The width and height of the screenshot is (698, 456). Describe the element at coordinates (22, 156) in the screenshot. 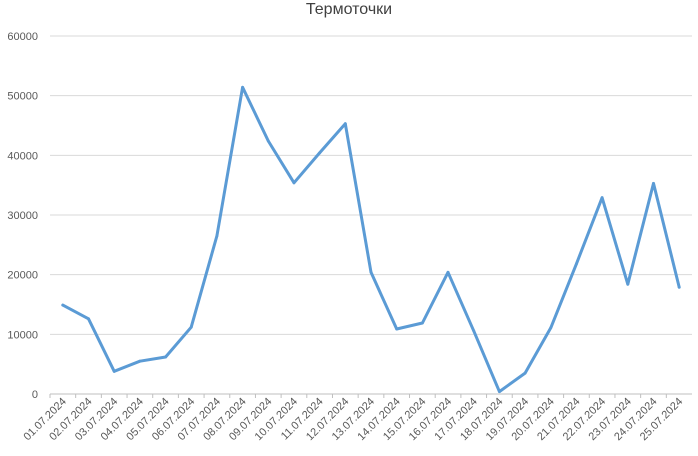

I see `y-tick-label: 40000` at that location.